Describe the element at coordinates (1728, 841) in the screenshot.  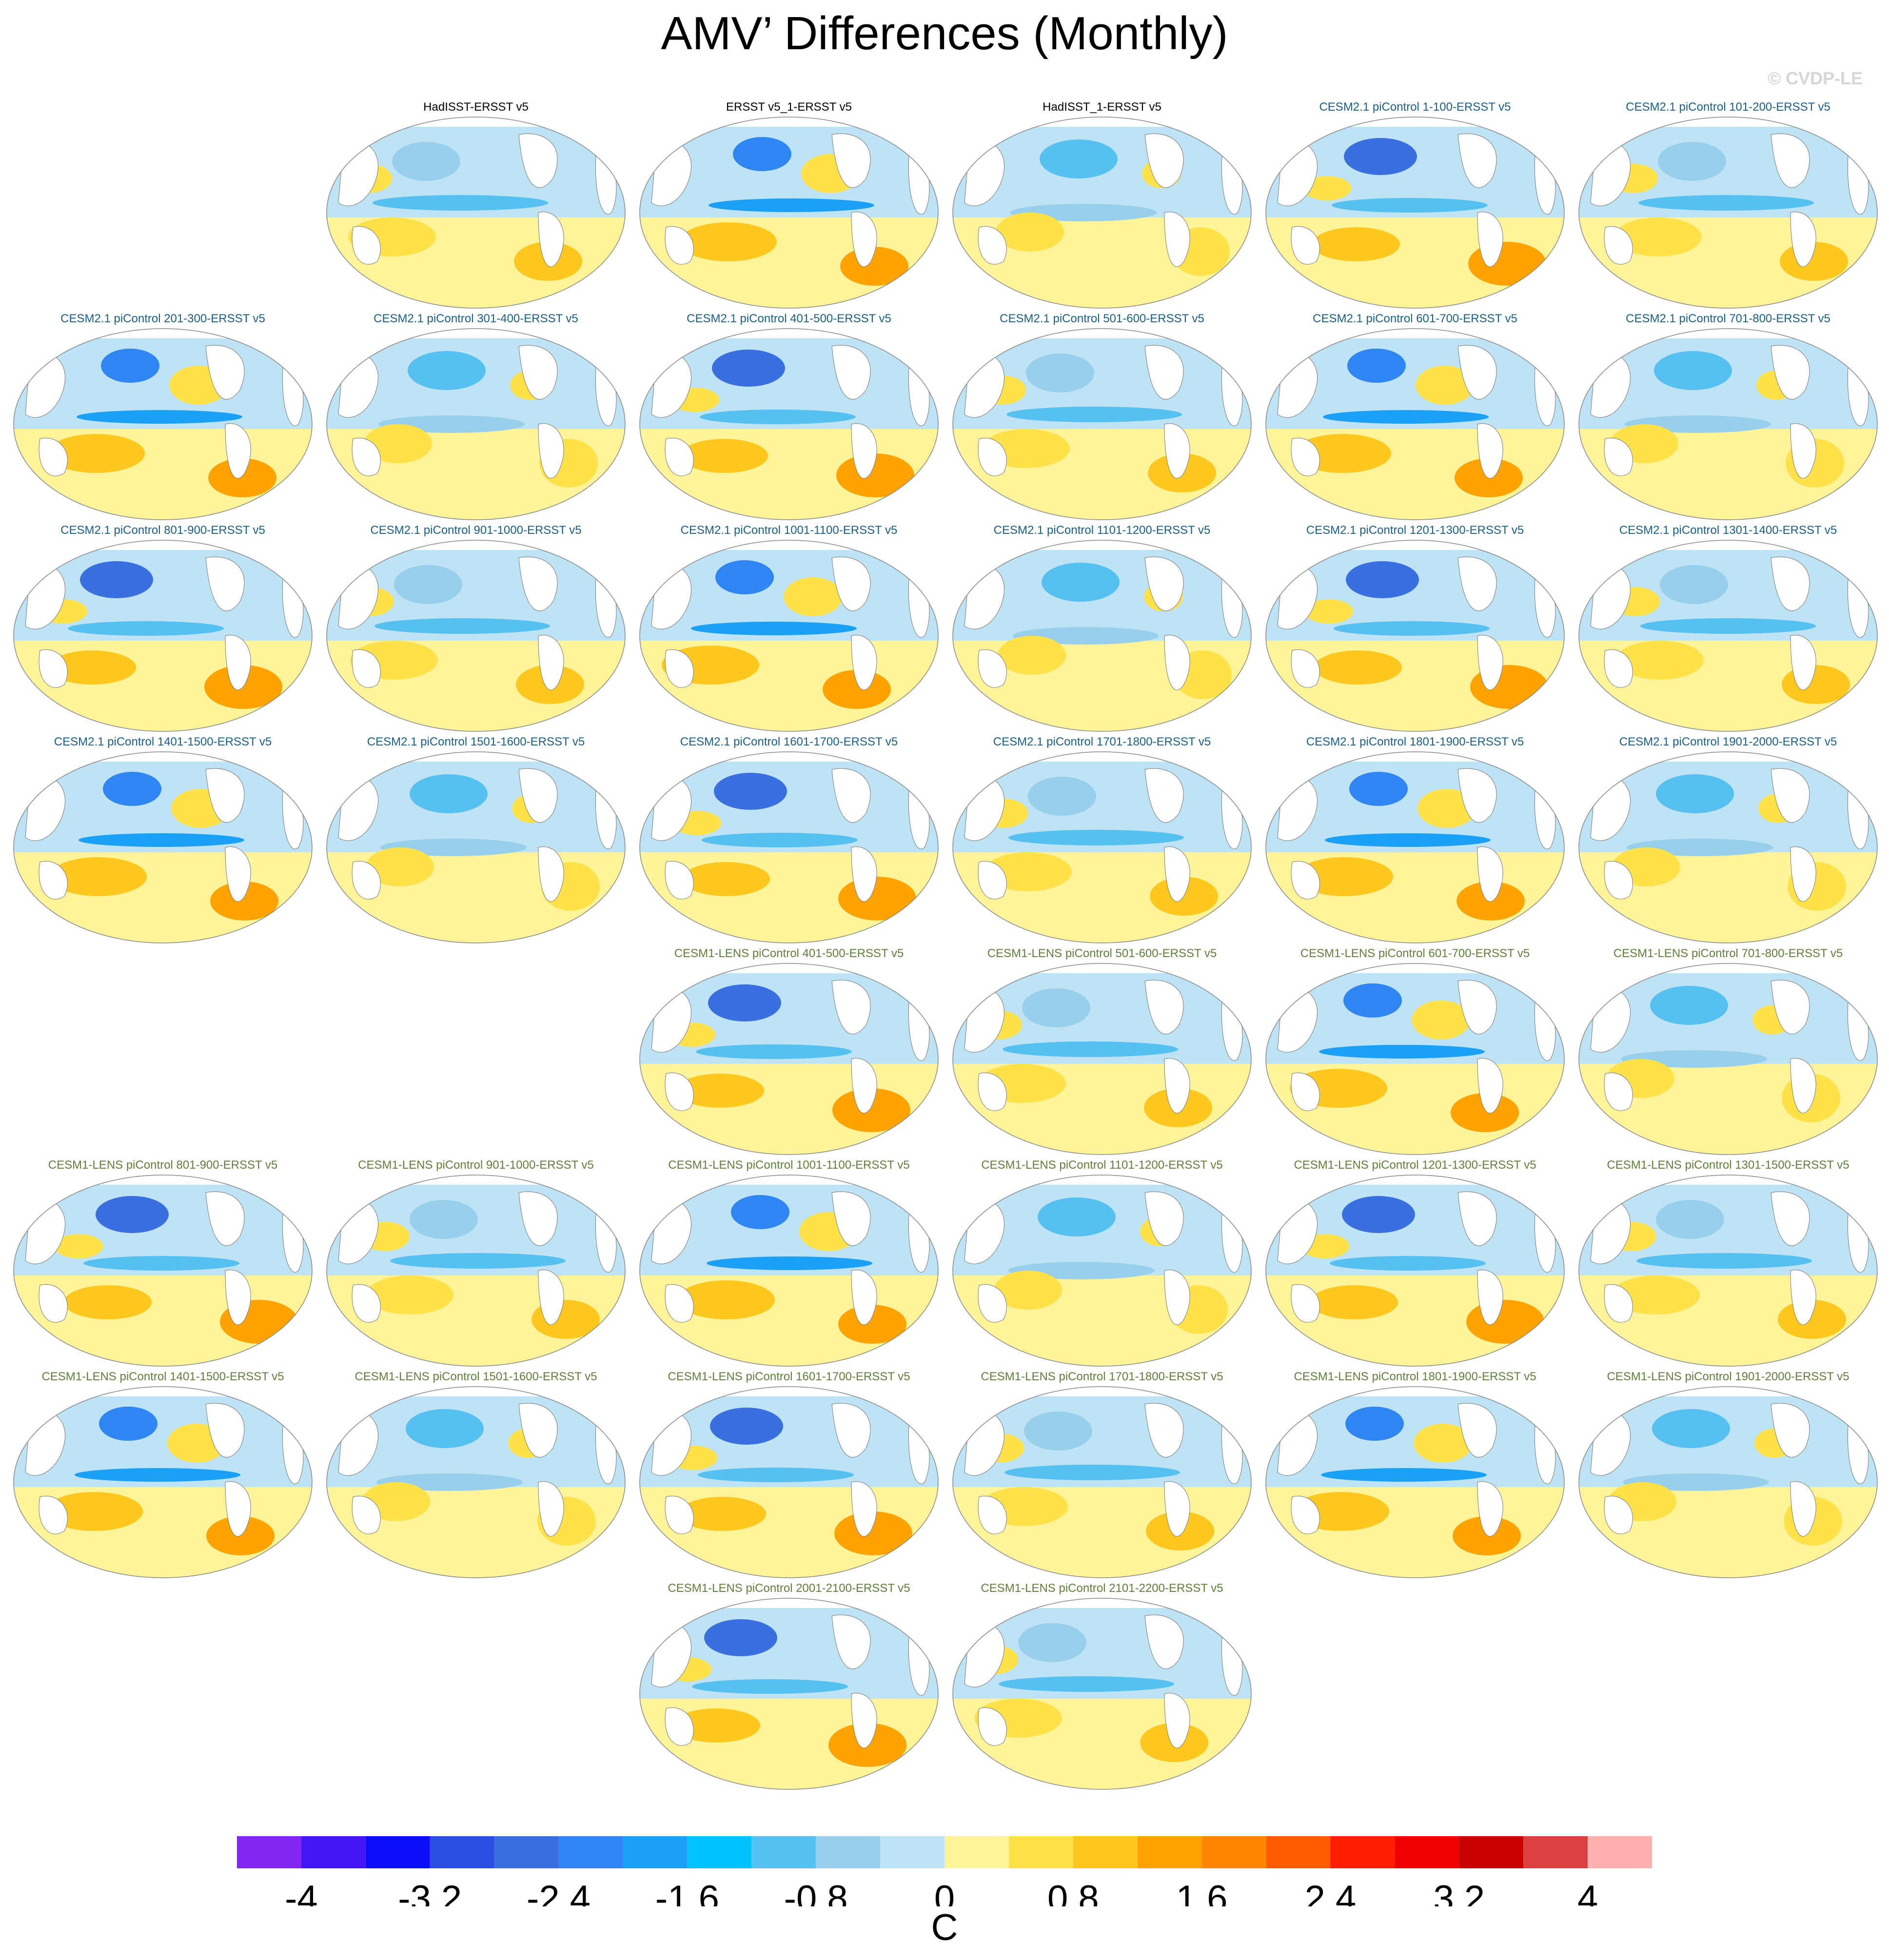
I see `map-panel: CESM2.1 piControl 1901-2000-ERSST v5` at that location.